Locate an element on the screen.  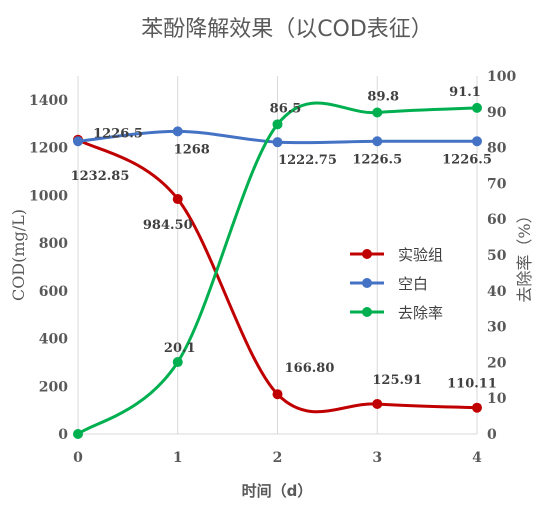
y-tick-label-left: 1200 is located at coordinates (48, 149).